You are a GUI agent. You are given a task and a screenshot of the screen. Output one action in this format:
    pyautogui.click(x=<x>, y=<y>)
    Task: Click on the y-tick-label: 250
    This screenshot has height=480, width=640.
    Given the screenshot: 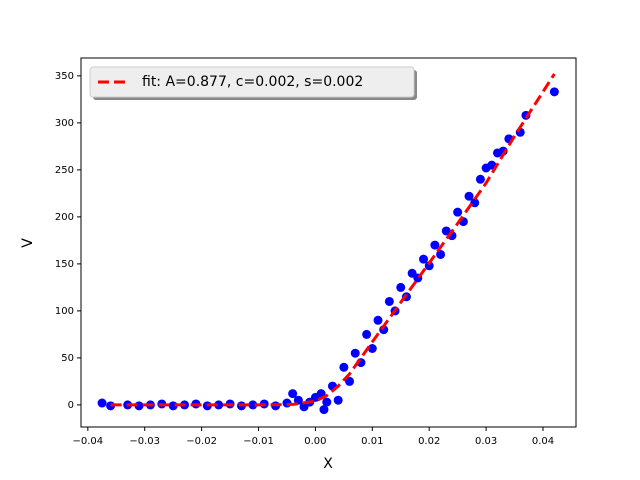 What is the action you would take?
    pyautogui.click(x=64, y=170)
    